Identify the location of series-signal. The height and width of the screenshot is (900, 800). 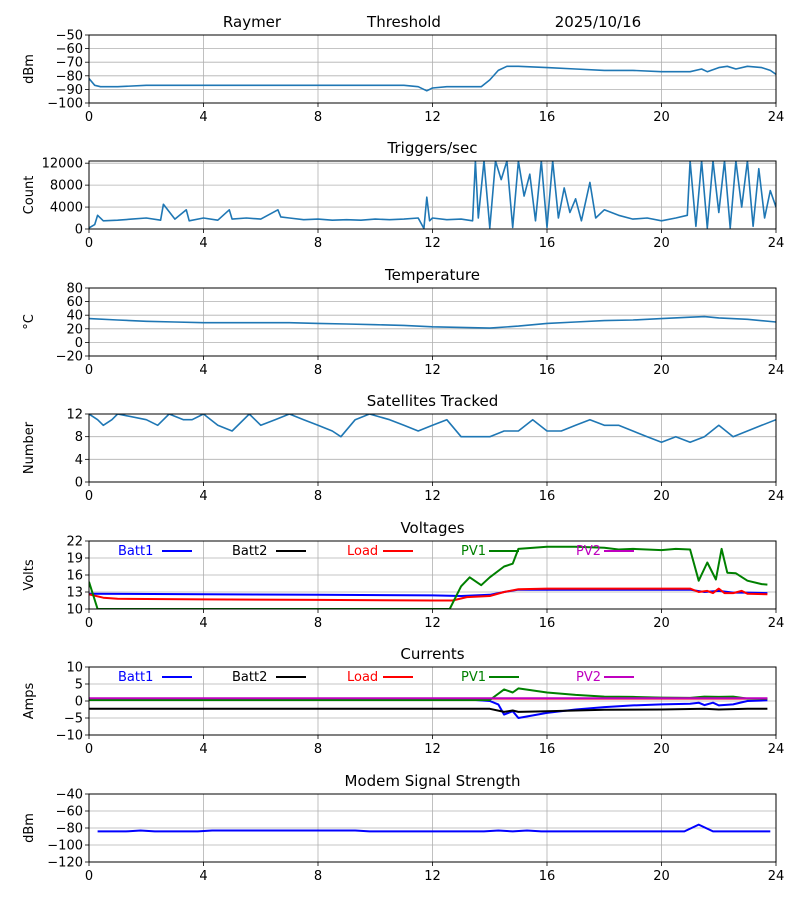
(432, 78).